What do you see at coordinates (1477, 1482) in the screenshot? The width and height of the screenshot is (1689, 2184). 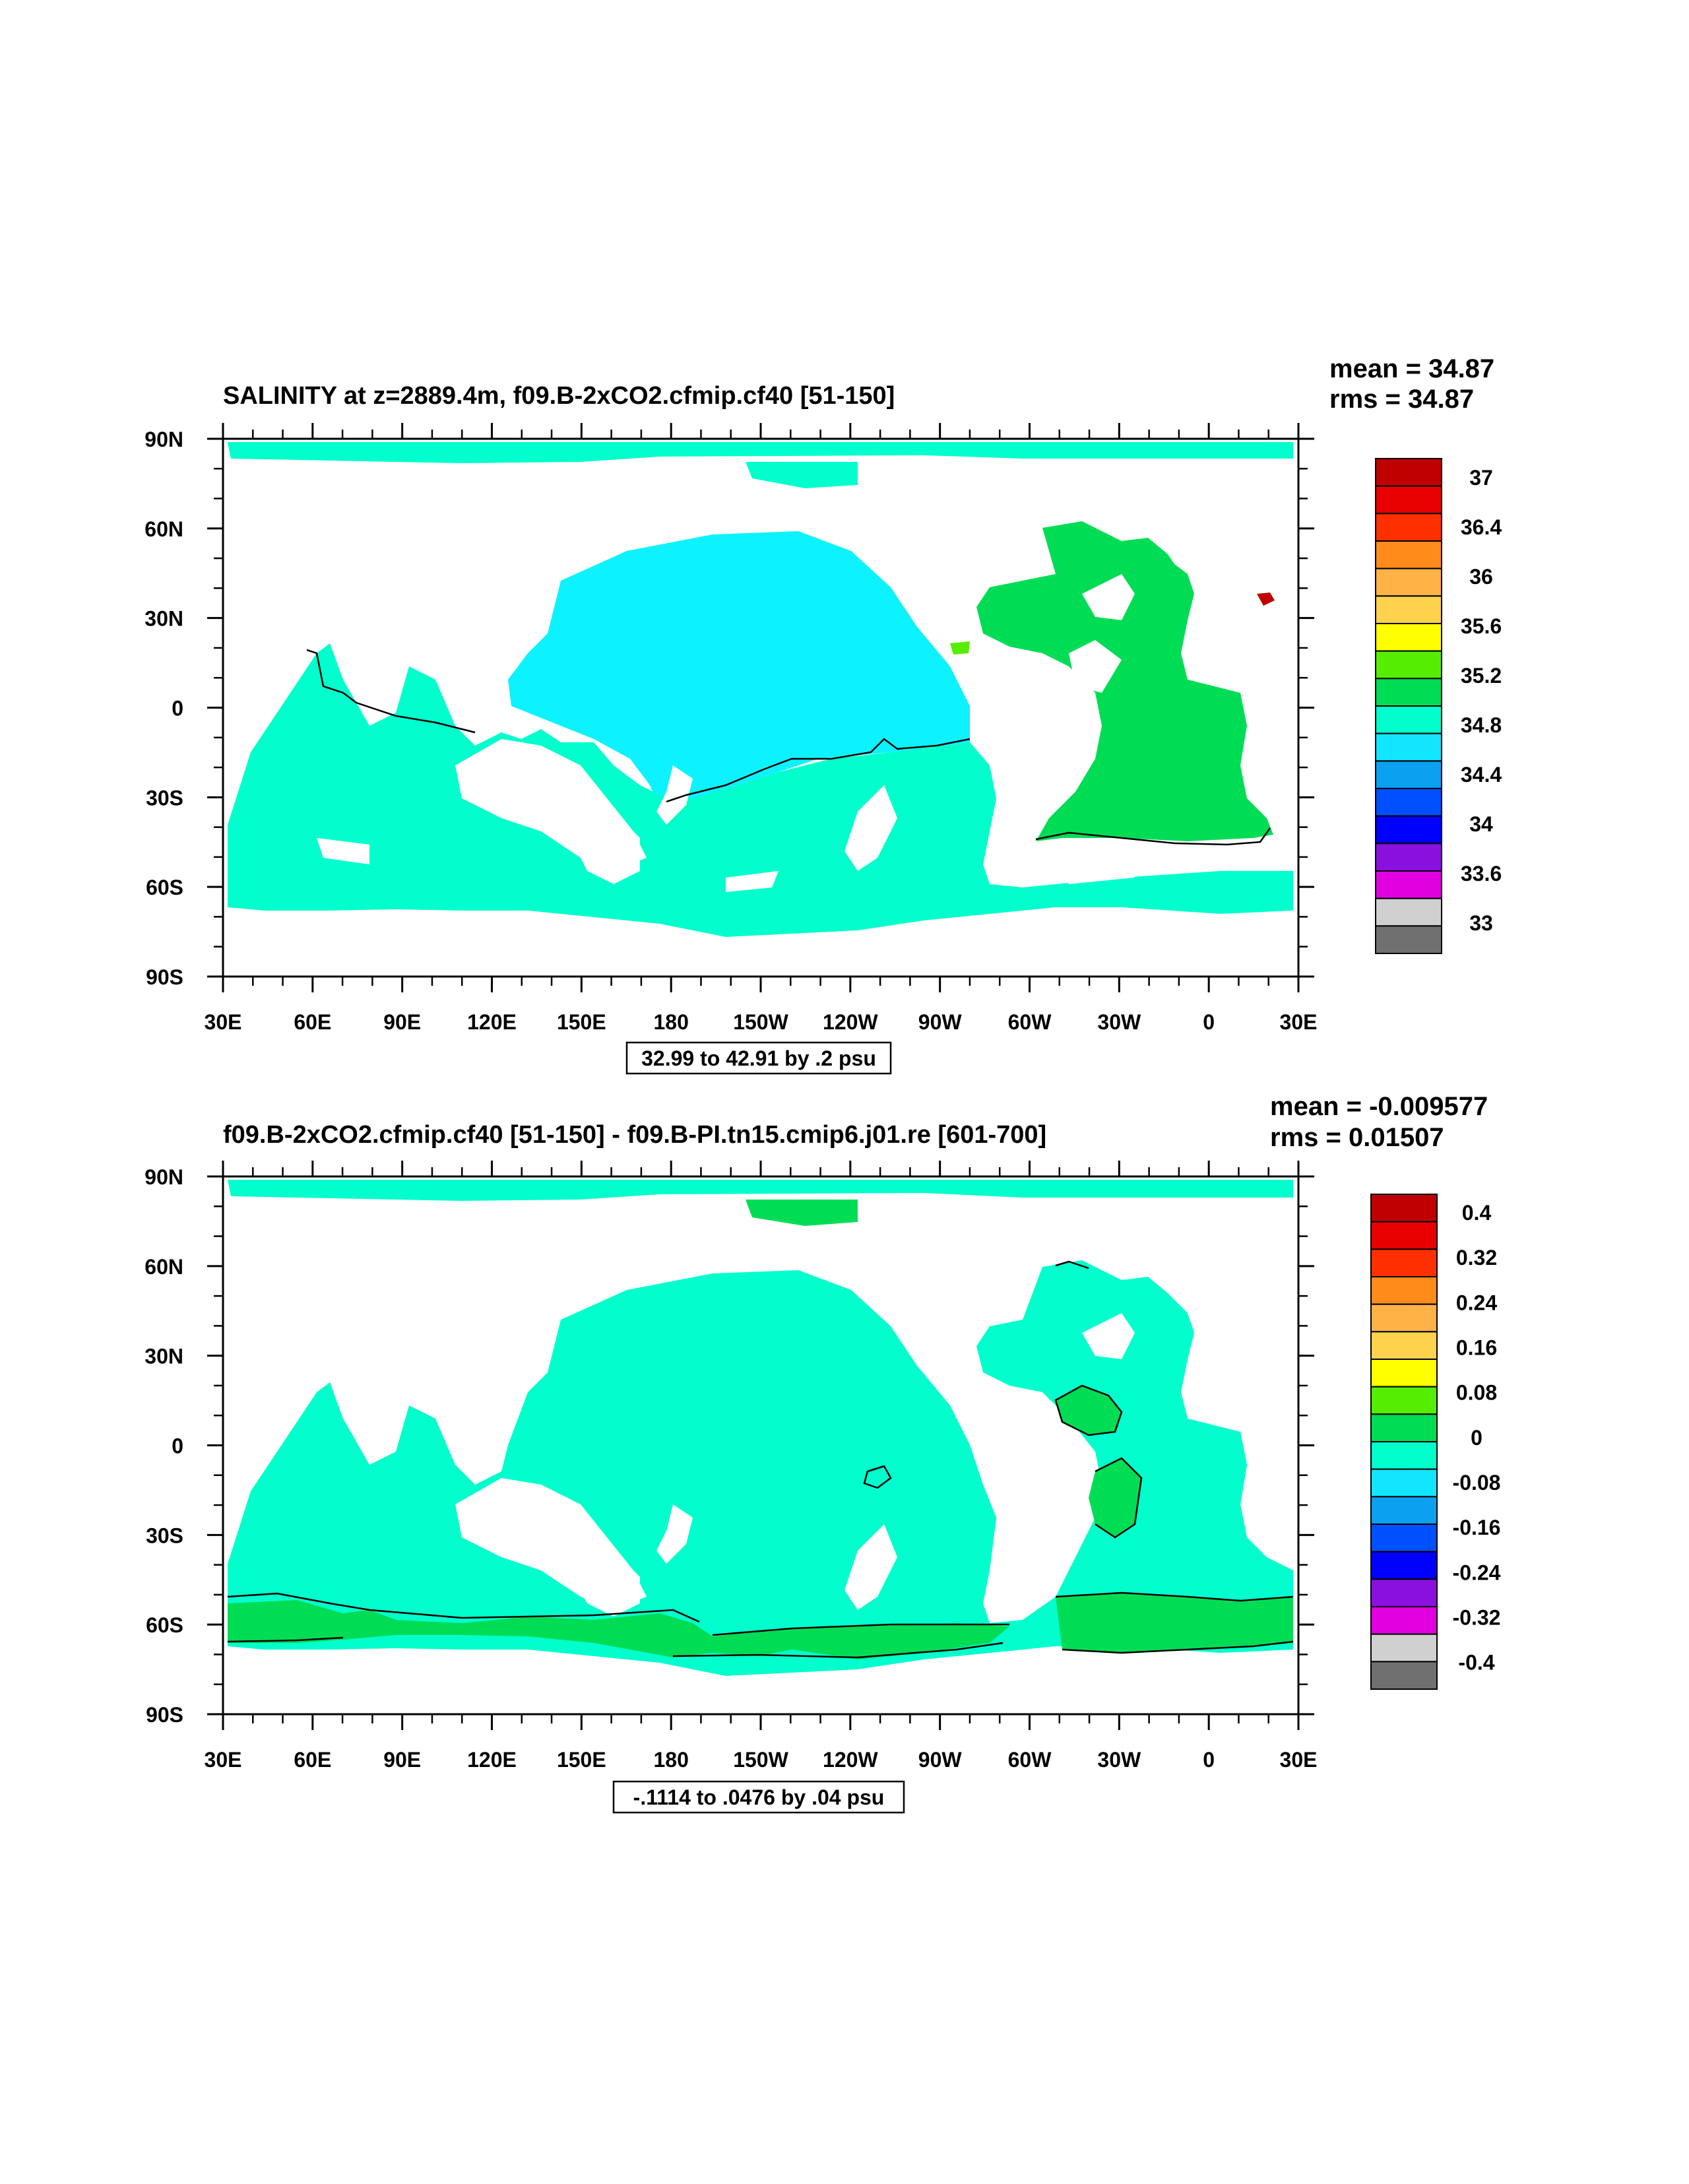 I see `colorbar-label: -0.08` at bounding box center [1477, 1482].